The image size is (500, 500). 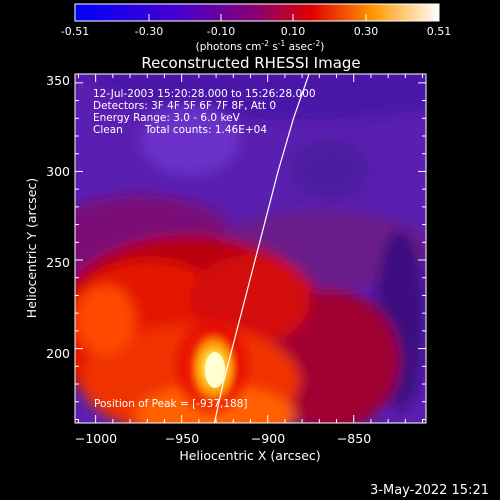 I want to click on footer-date: 3-May-2022 15:21, so click(x=429, y=490).